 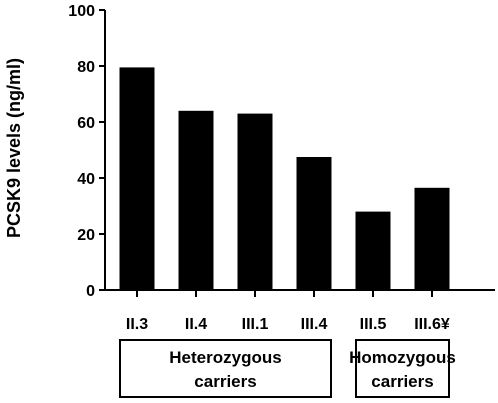 What do you see at coordinates (137, 324) in the screenshot?
I see `x-tick-label: II.3` at bounding box center [137, 324].